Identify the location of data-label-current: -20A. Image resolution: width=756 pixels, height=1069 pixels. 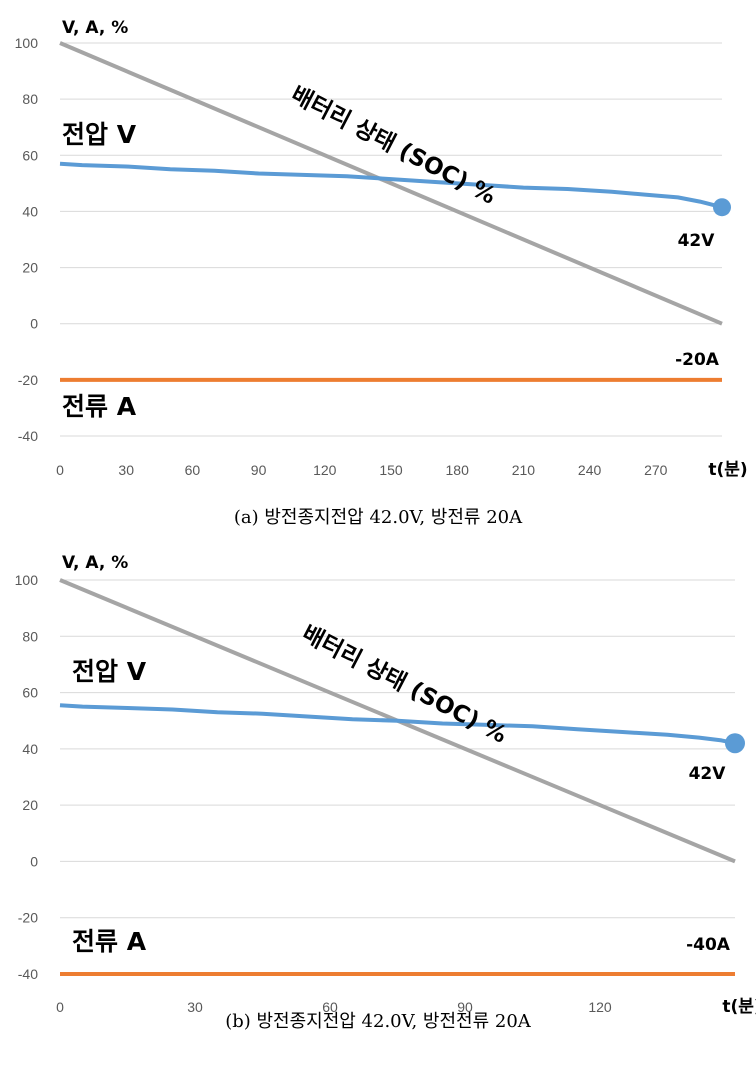
(697, 360).